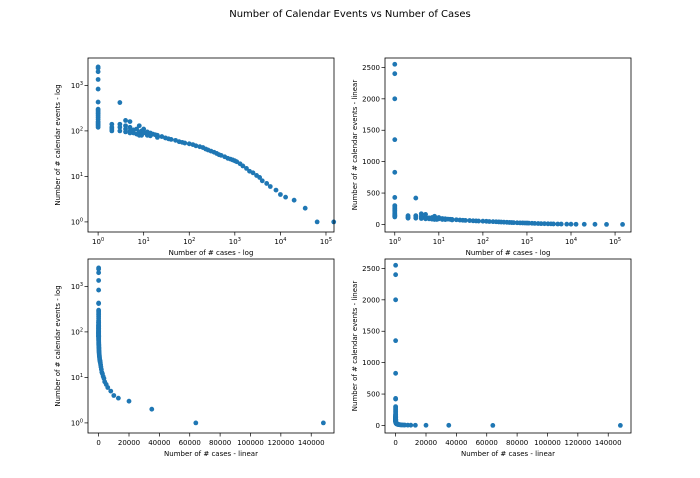  I want to click on x-axis-label: Number of # cases - log, so click(211, 253).